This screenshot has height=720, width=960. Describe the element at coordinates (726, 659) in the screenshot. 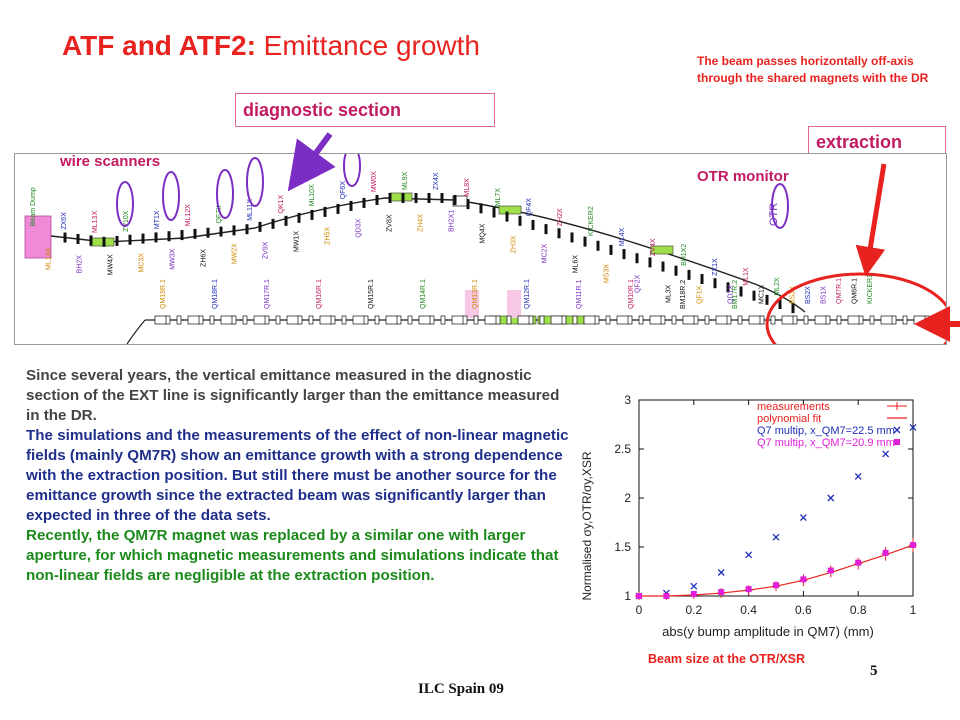

I see `chart-caption: Beam size at the OTR/XSR` at that location.